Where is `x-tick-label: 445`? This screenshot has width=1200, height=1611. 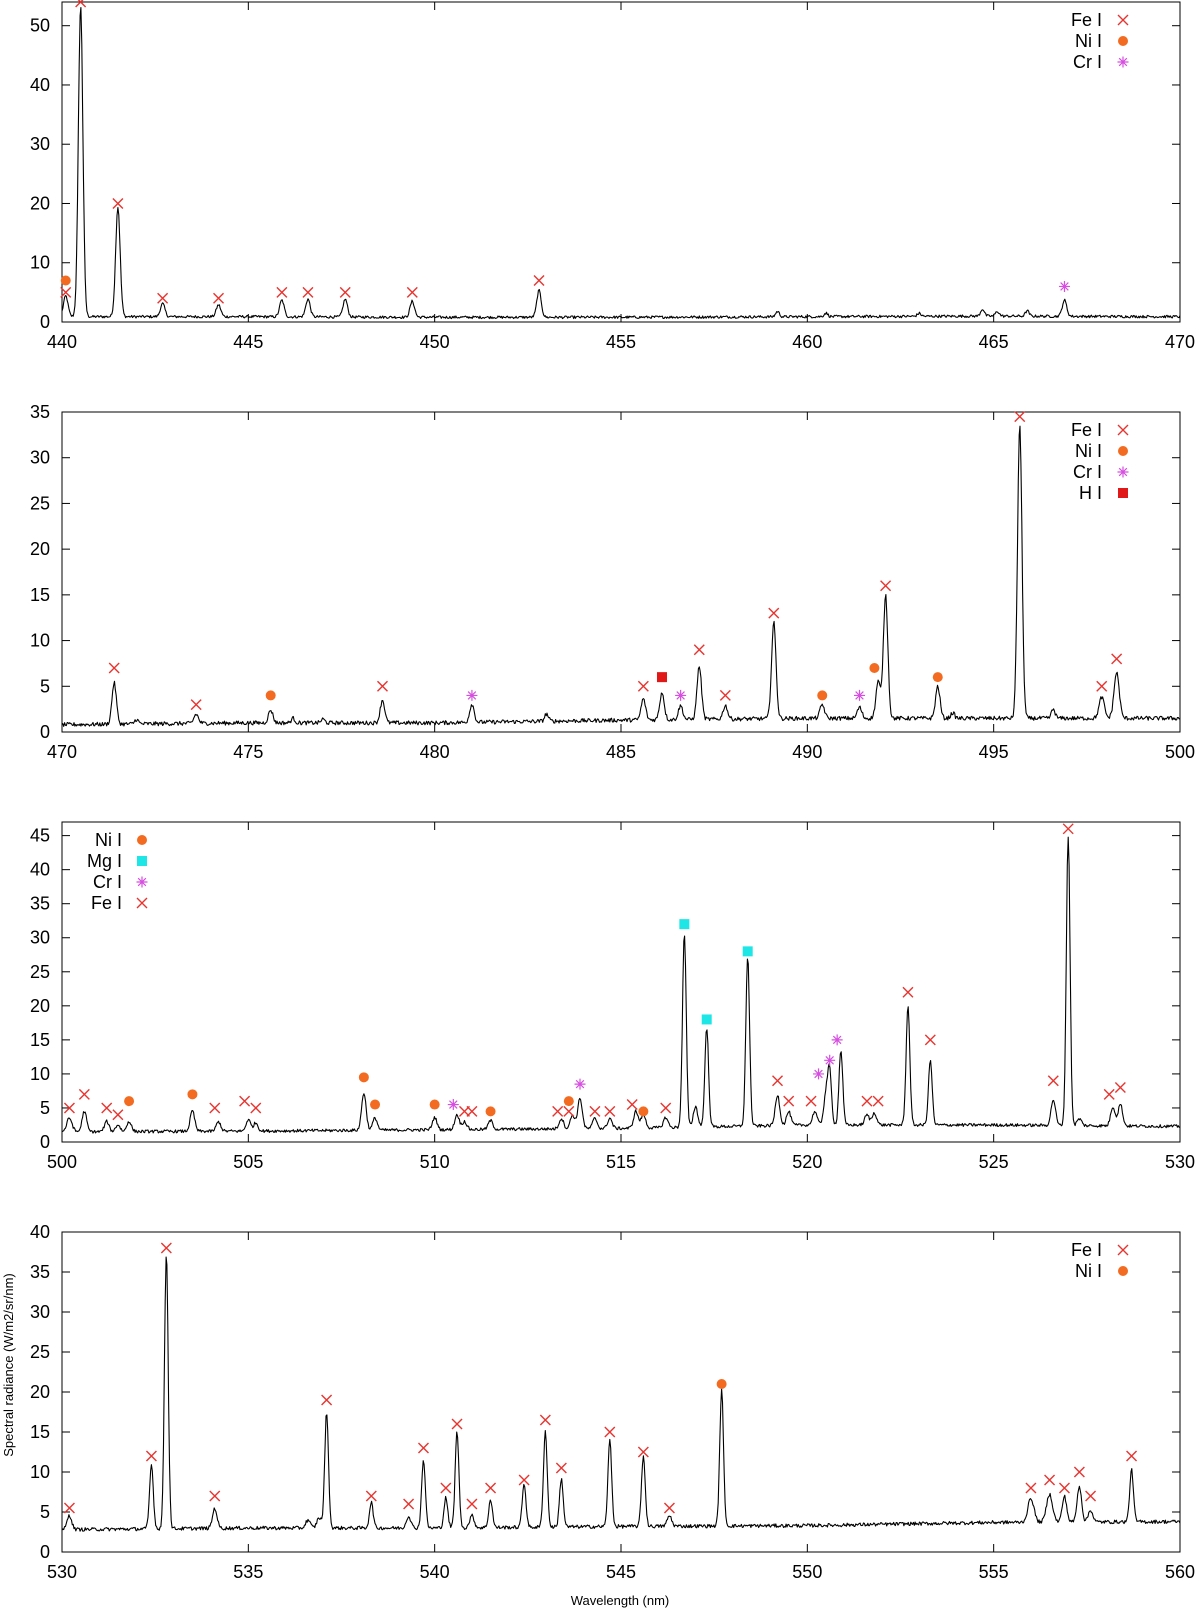
x-tick-label: 445 is located at coordinates (248, 342).